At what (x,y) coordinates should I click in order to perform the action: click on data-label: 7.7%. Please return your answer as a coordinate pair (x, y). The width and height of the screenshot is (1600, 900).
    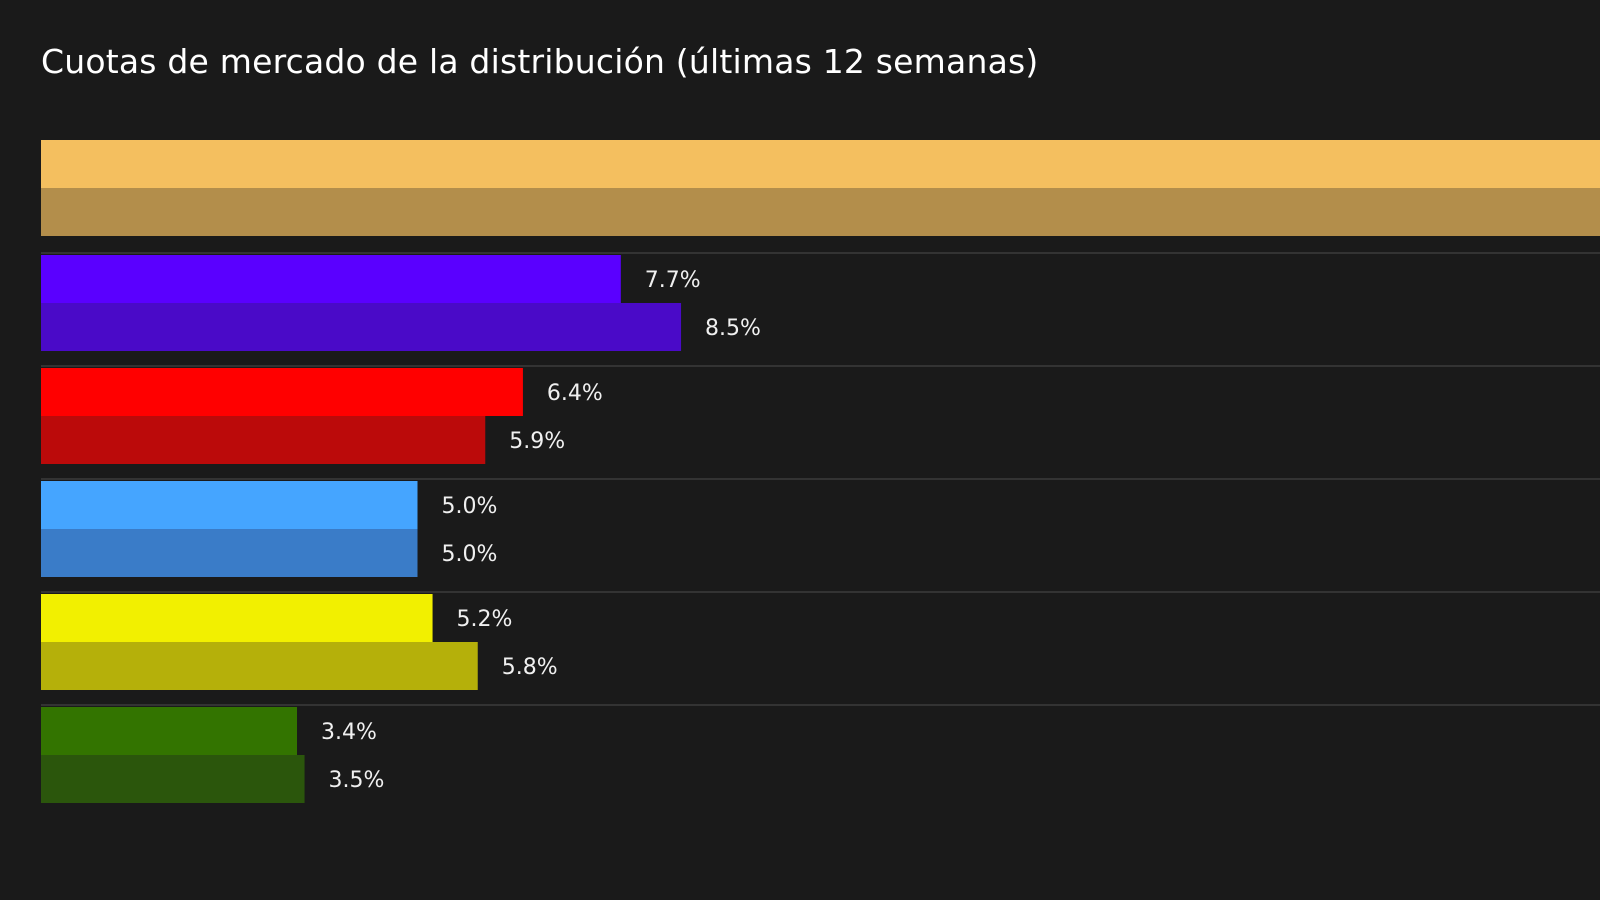
    Looking at the image, I should click on (673, 280).